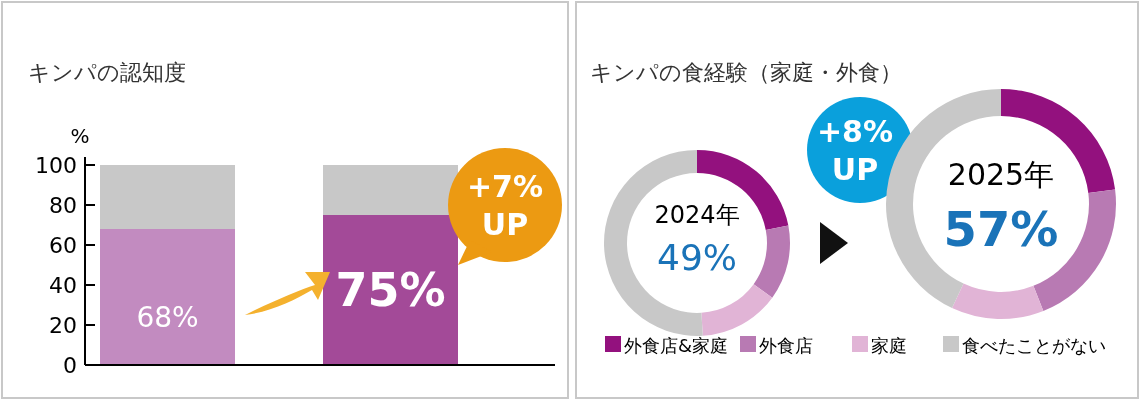 This screenshot has height=402, width=1141. What do you see at coordinates (56, 165) in the screenshot?
I see `y-tick-label: 100` at bounding box center [56, 165].